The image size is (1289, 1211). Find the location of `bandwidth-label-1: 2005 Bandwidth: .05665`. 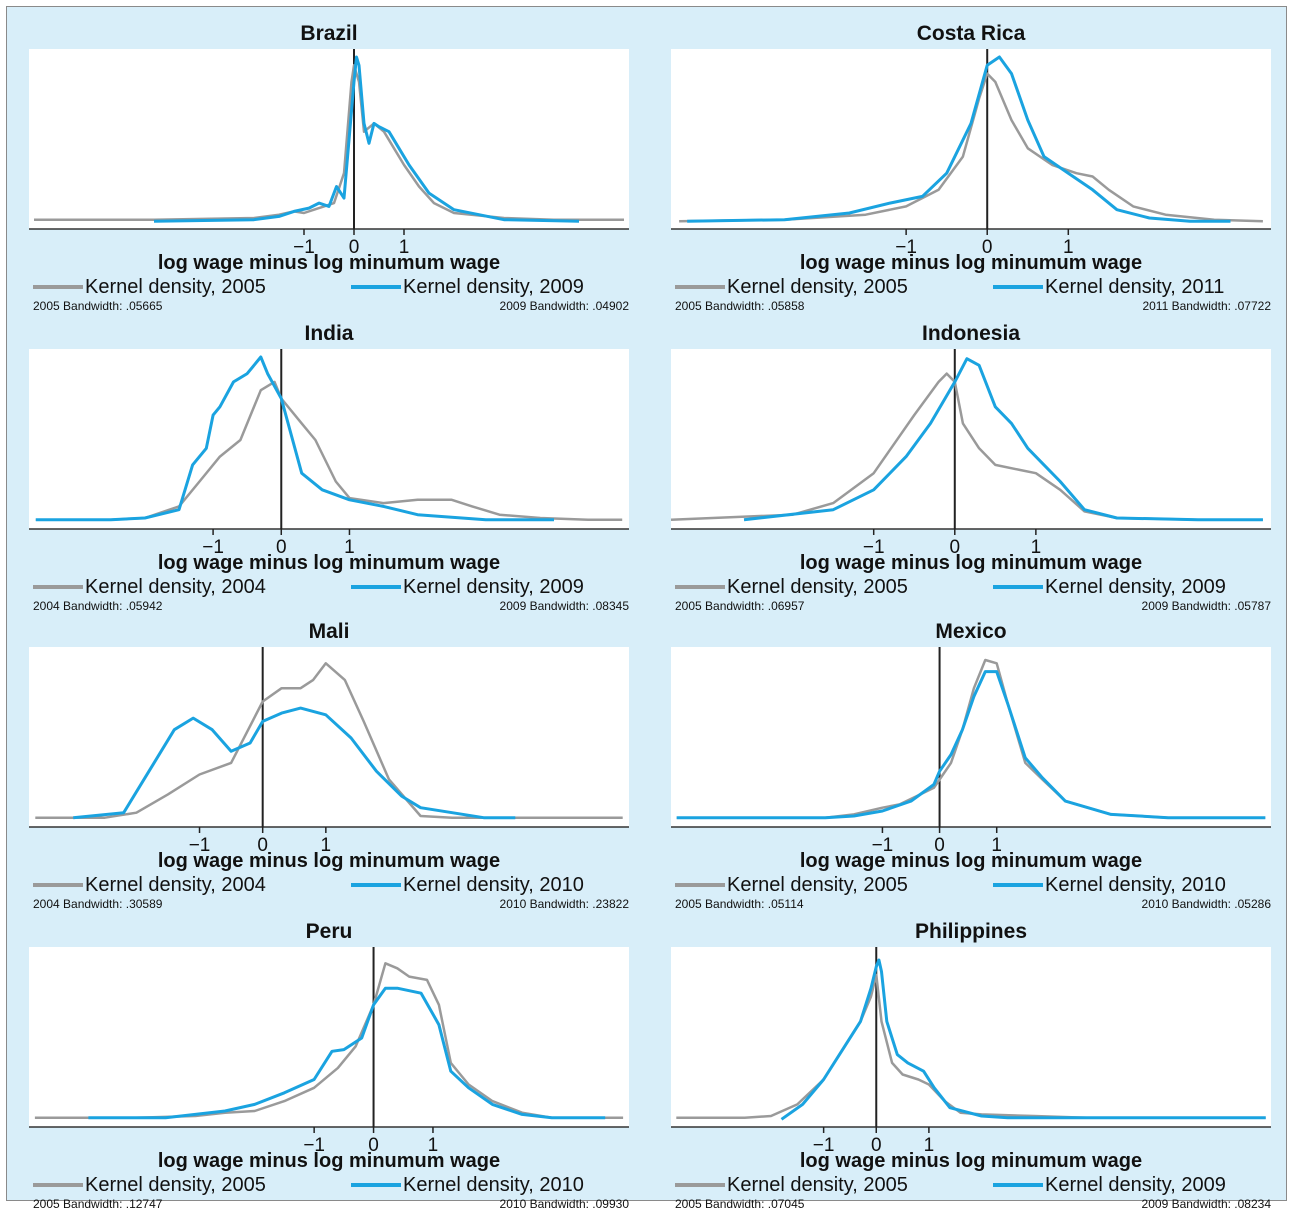

bandwidth-label-1: 2005 Bandwidth: .05665 is located at coordinates (98, 306).